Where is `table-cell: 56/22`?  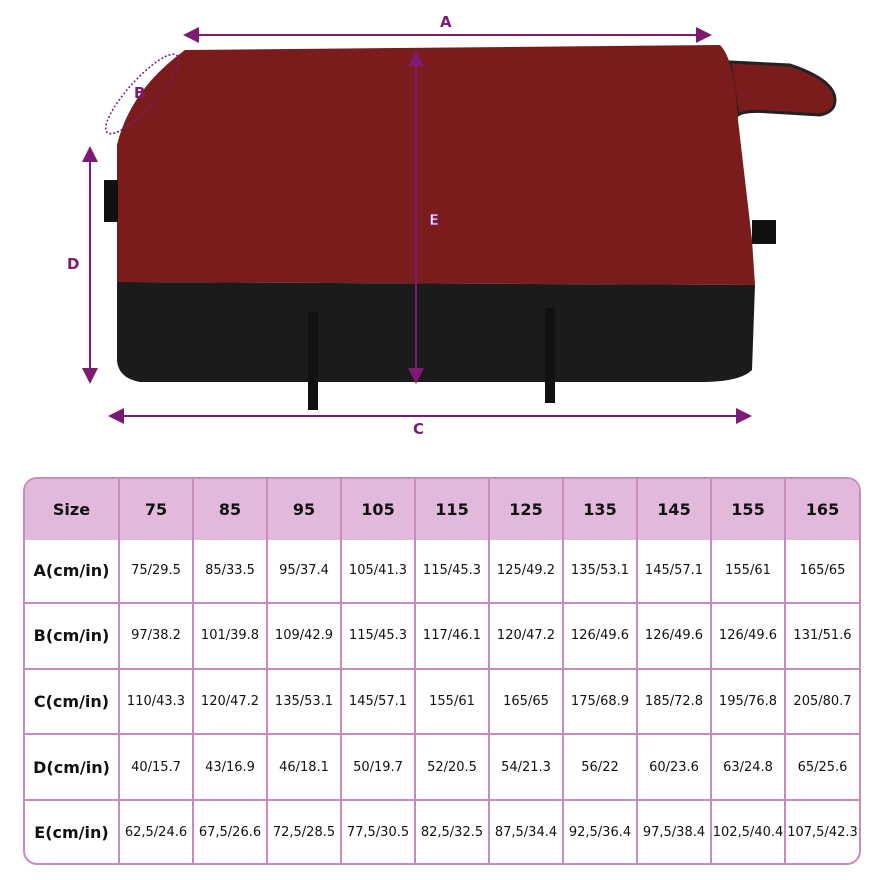
table-cell: 56/22 is located at coordinates (600, 767).